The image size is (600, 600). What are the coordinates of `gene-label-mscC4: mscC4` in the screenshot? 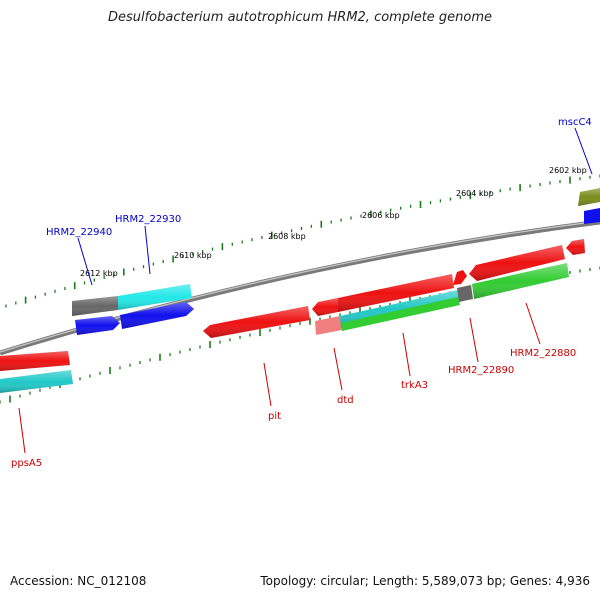 It's located at (575, 122).